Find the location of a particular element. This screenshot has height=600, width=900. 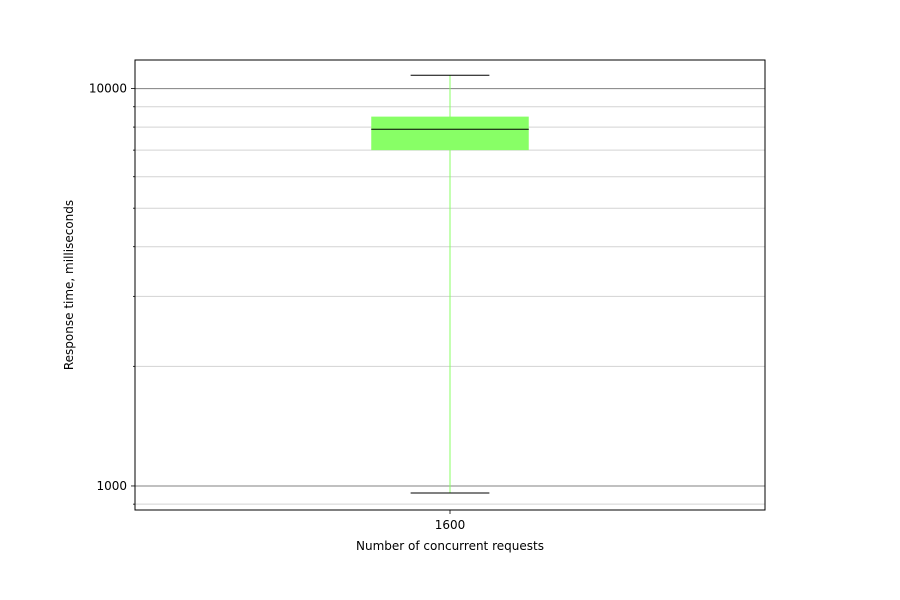

x-tick-label: 1600 is located at coordinates (450, 525).